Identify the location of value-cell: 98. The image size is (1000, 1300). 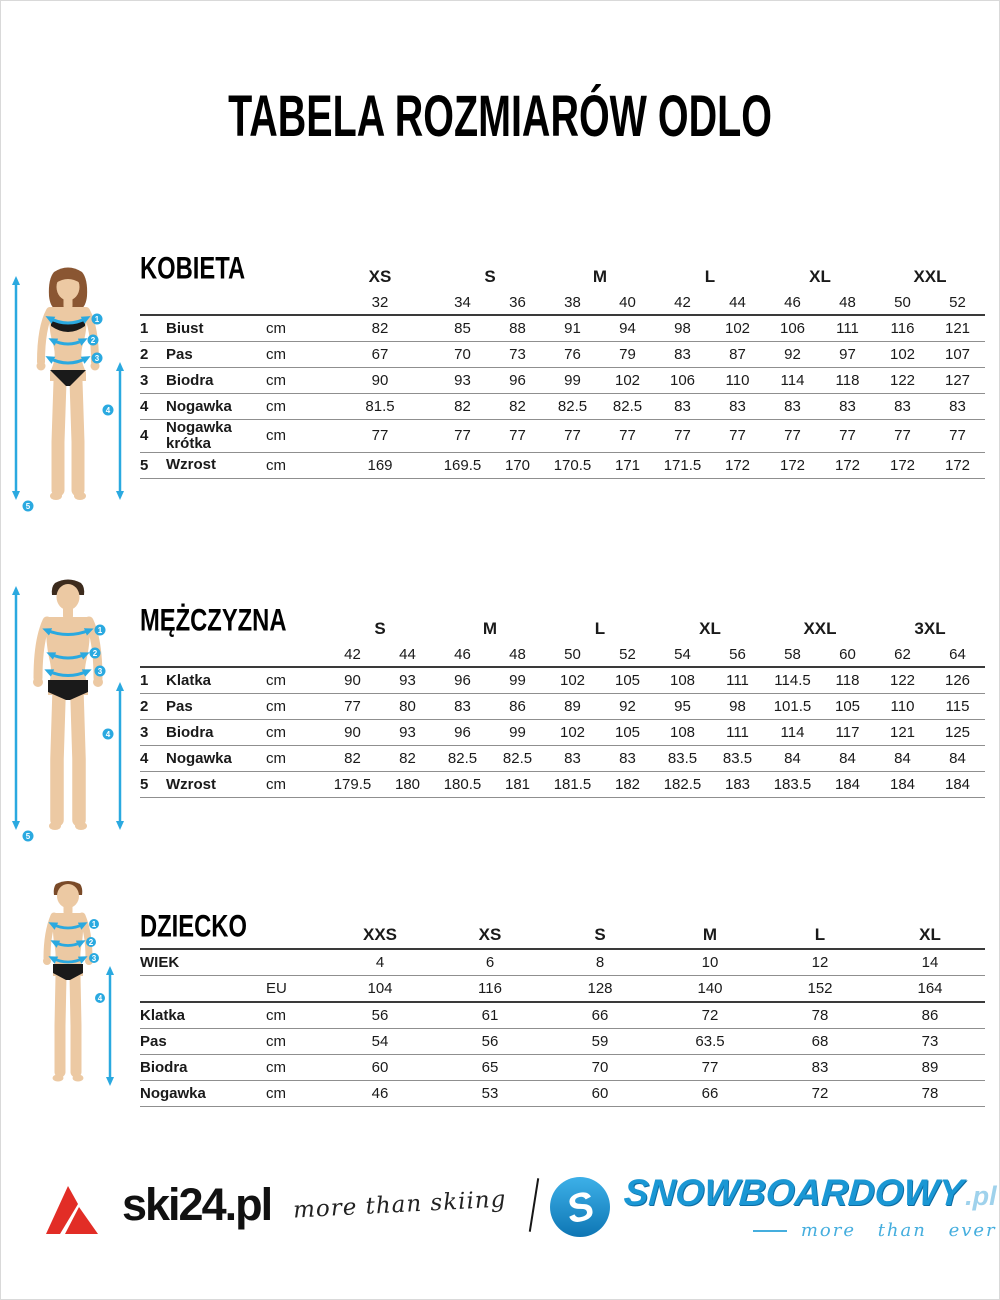
(737, 706).